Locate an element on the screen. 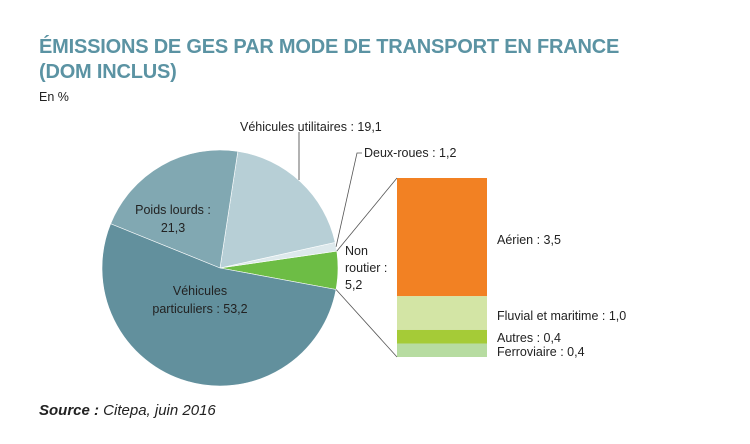 Image resolution: width=750 pixels, height=444 pixels. label-autres-line: Autres : 0,4 is located at coordinates (529, 338).